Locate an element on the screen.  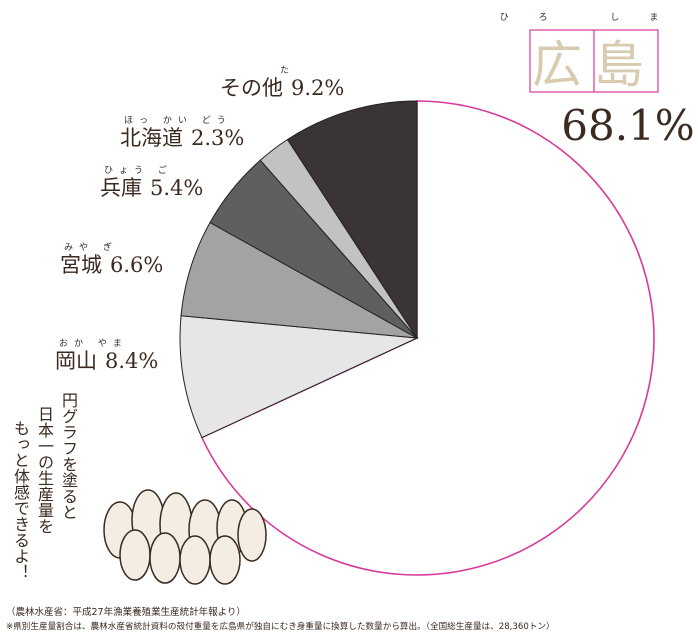
message-line: もっと体感できるよ！ is located at coordinates (20, 500).